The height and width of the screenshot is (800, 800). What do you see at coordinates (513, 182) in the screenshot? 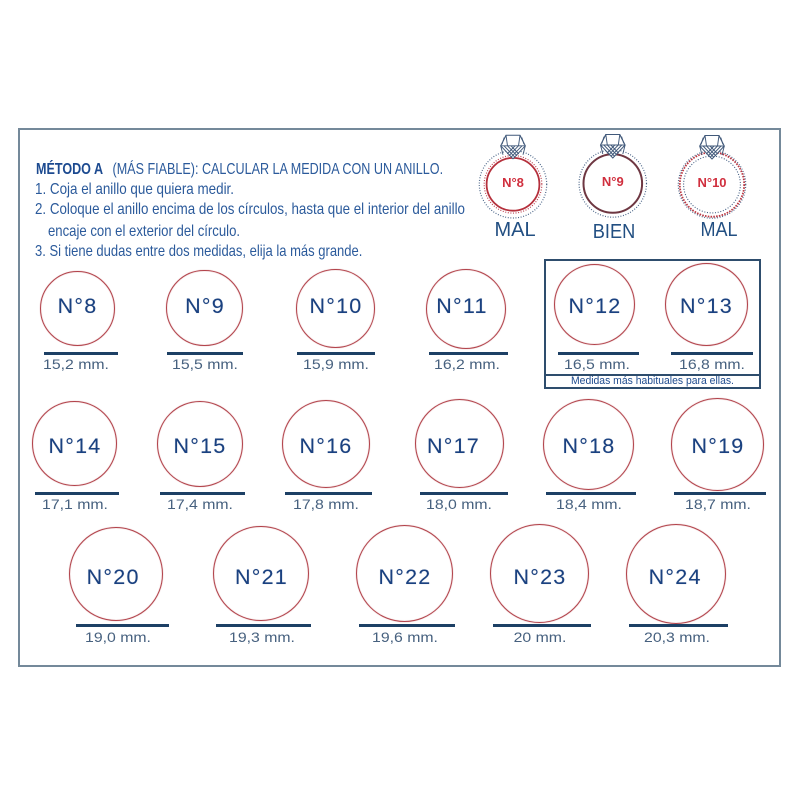
I see `svg-text: N°8` at bounding box center [513, 182].